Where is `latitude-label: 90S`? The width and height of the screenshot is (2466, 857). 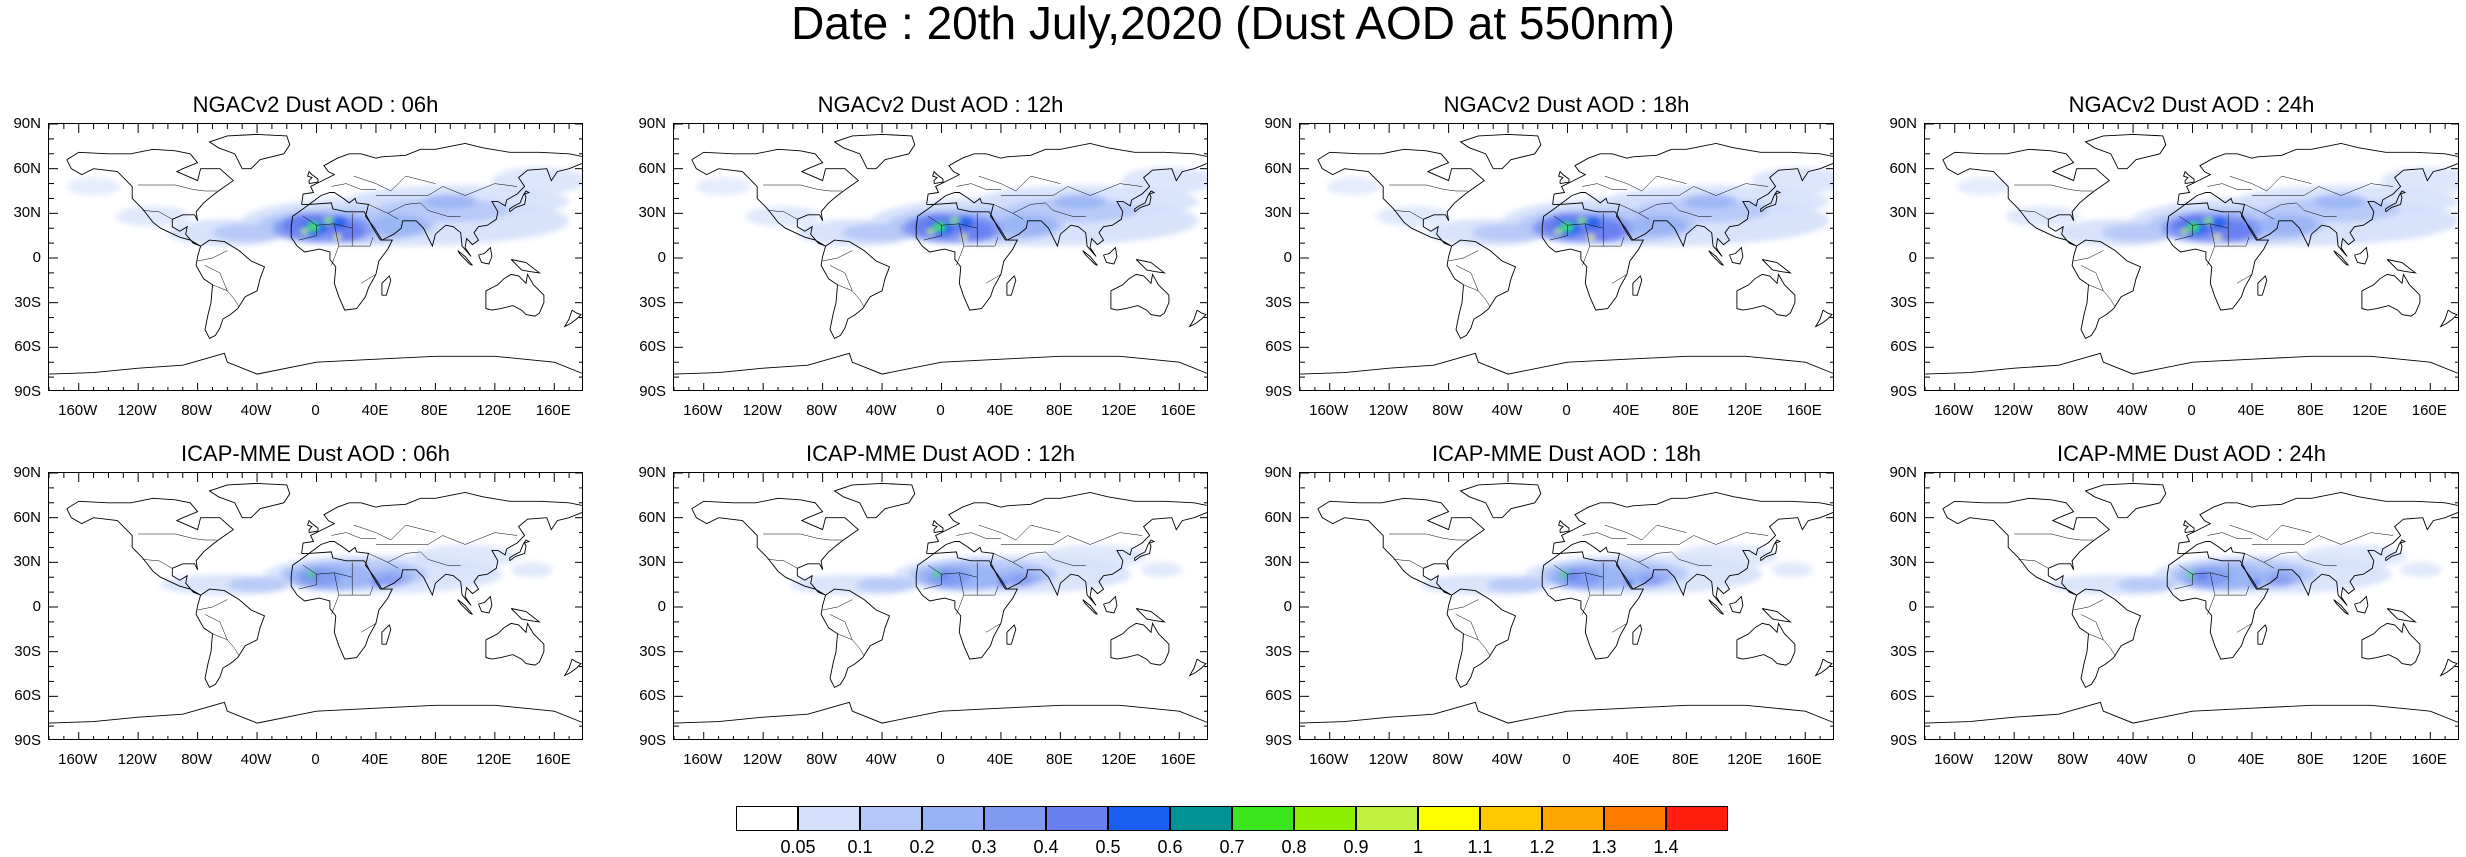 latitude-label: 90S is located at coordinates (27, 740).